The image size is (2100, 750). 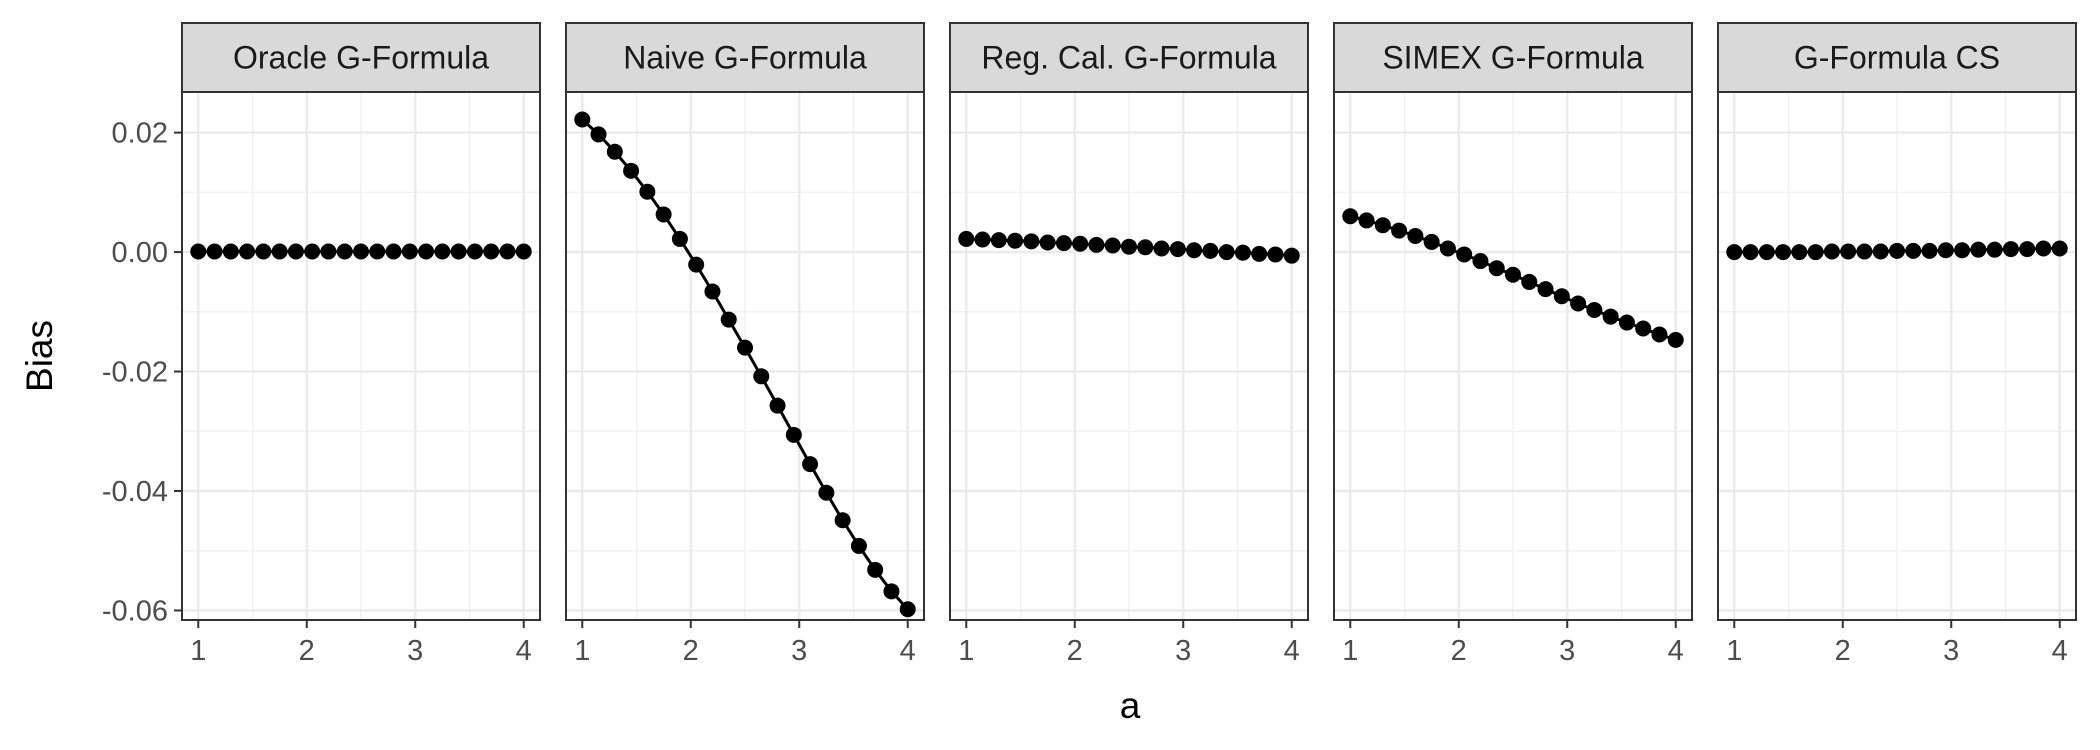 What do you see at coordinates (135, 611) in the screenshot?
I see `y-tick-label: -0.06` at bounding box center [135, 611].